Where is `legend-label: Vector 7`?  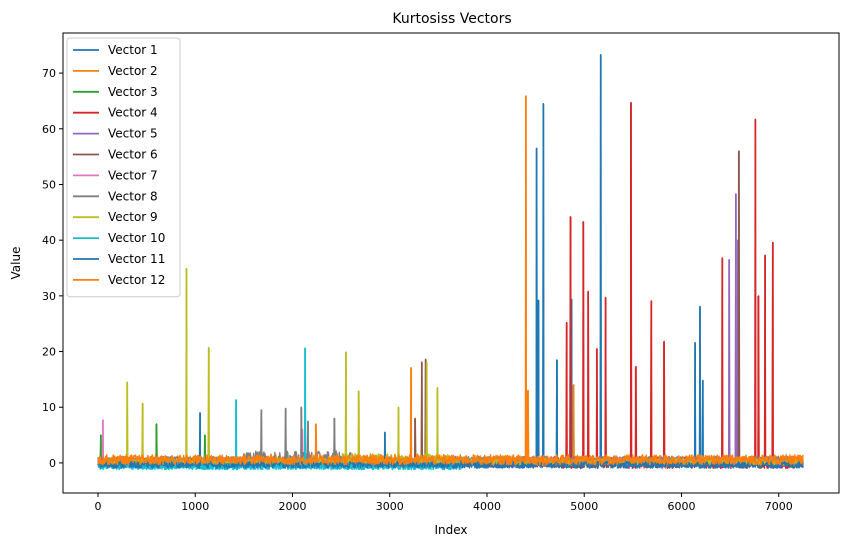 legend-label: Vector 7 is located at coordinates (133, 175).